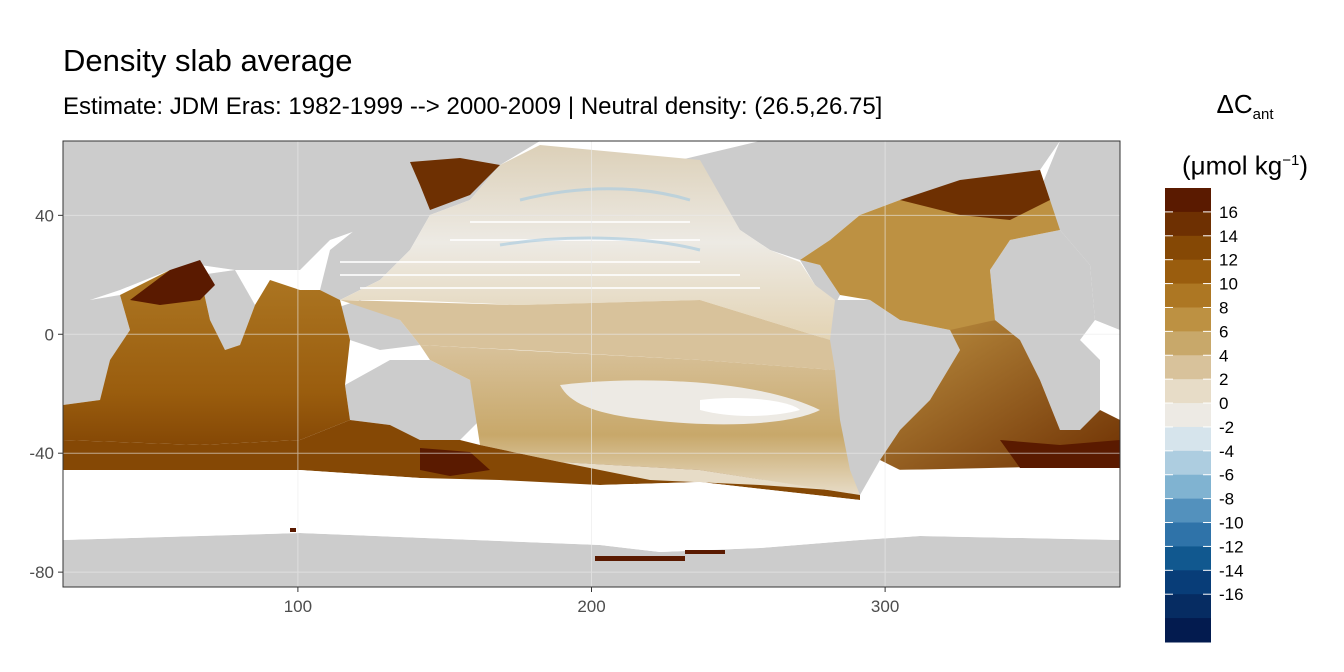 Image resolution: width=1344 pixels, height=672 pixels. I want to click on legend-label: 4, so click(1223, 355).